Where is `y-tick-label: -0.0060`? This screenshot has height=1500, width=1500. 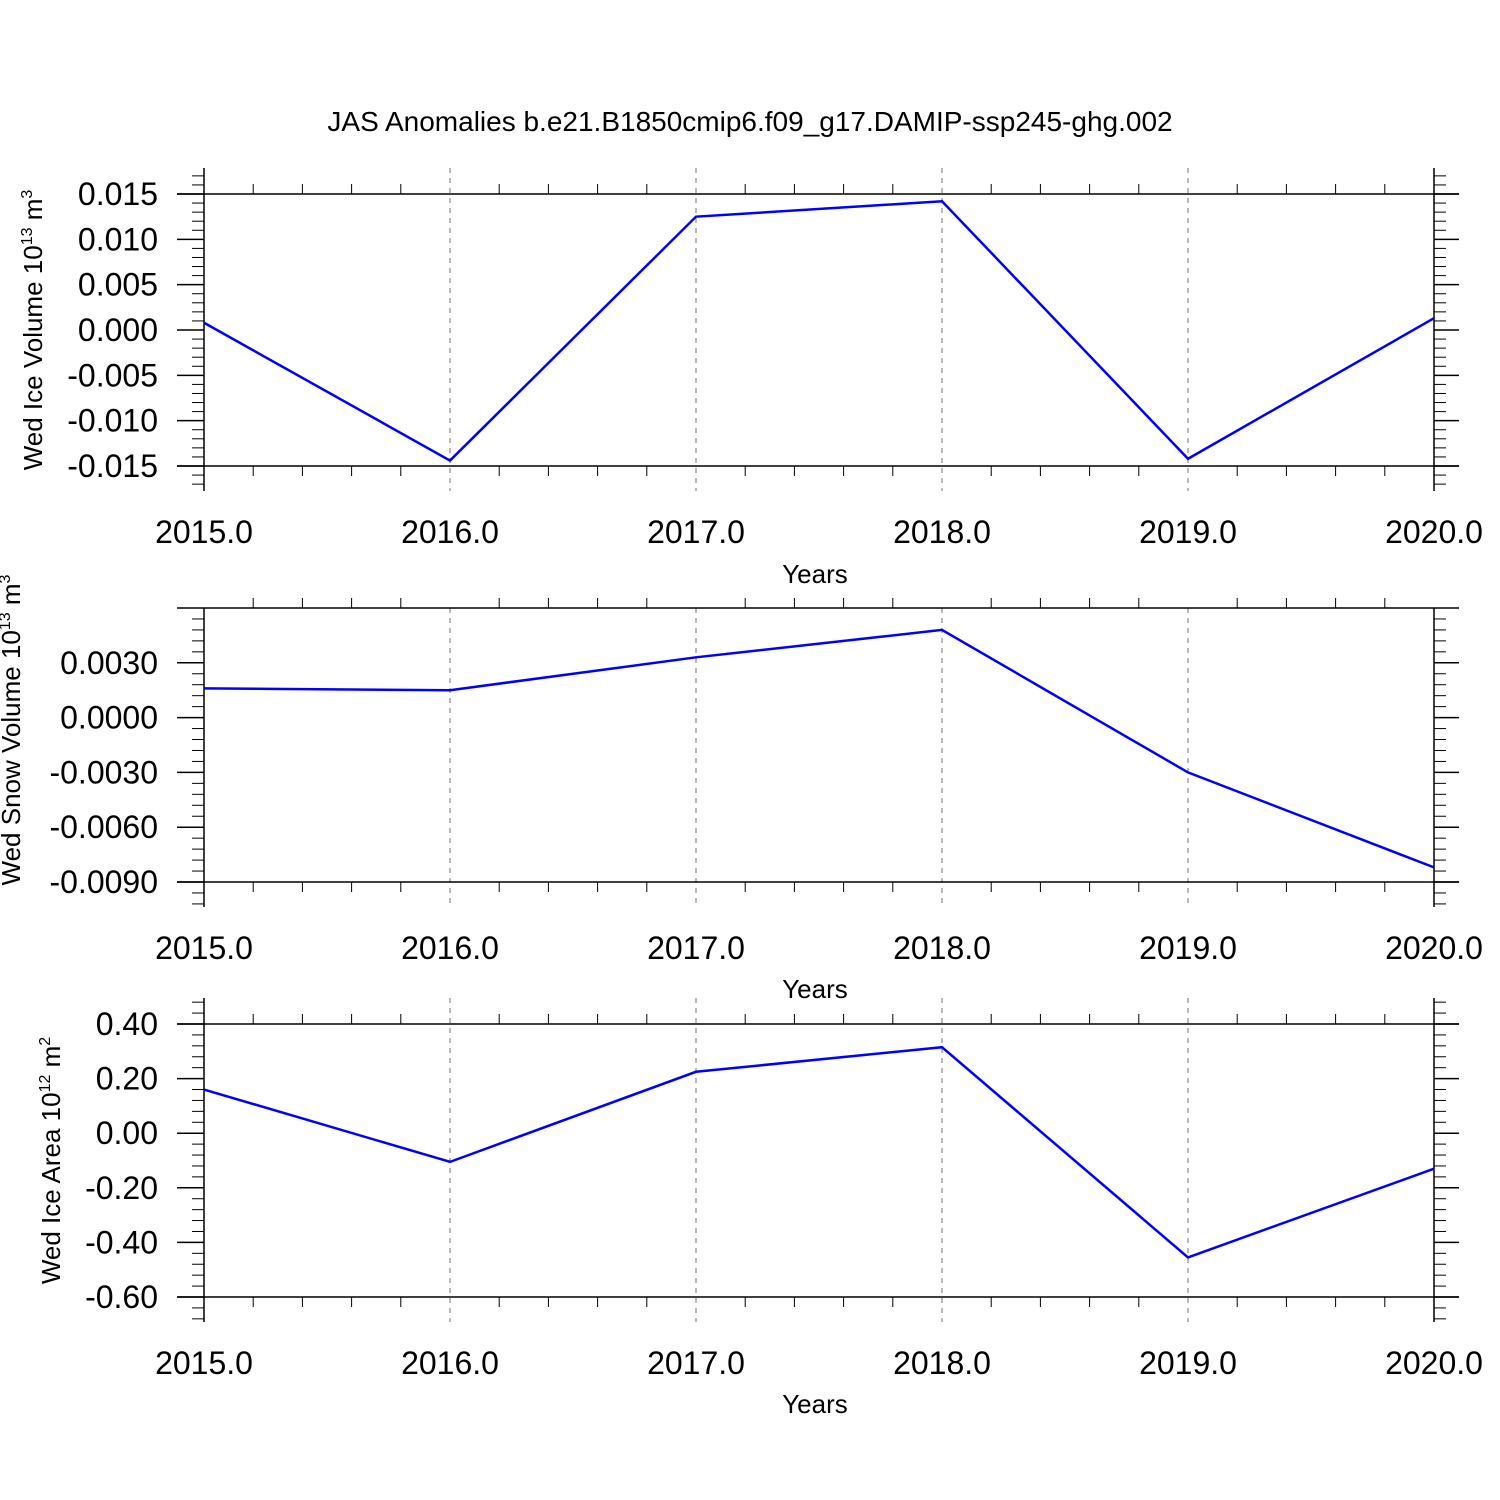 y-tick-label: -0.0060 is located at coordinates (103, 827).